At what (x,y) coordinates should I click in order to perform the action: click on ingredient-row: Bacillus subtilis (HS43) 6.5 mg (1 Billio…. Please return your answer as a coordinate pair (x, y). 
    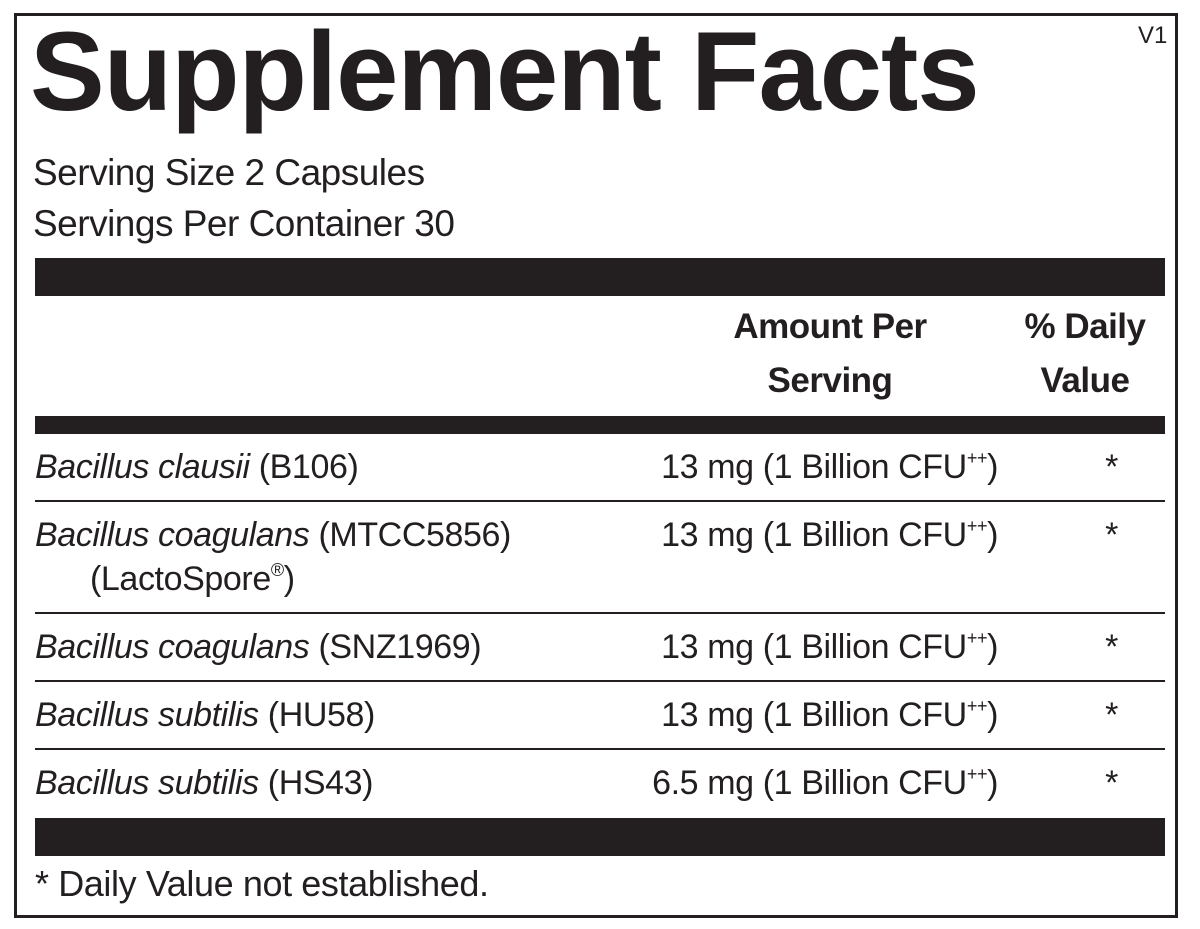
    Looking at the image, I should click on (600, 783).